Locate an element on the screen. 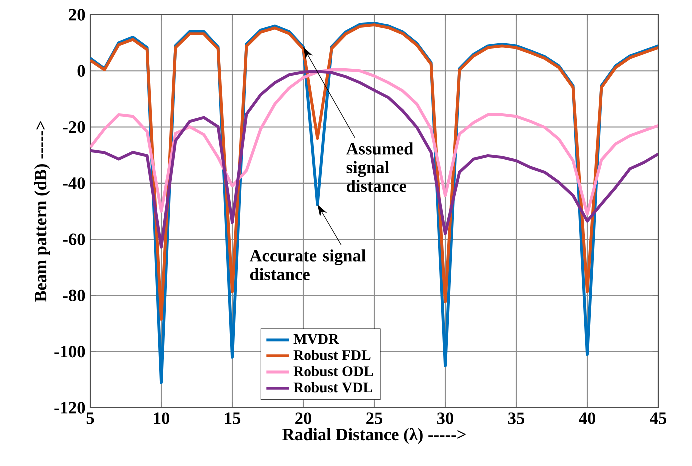  y-axis-title: Beam pattern (dB) -----> is located at coordinates (42, 212).